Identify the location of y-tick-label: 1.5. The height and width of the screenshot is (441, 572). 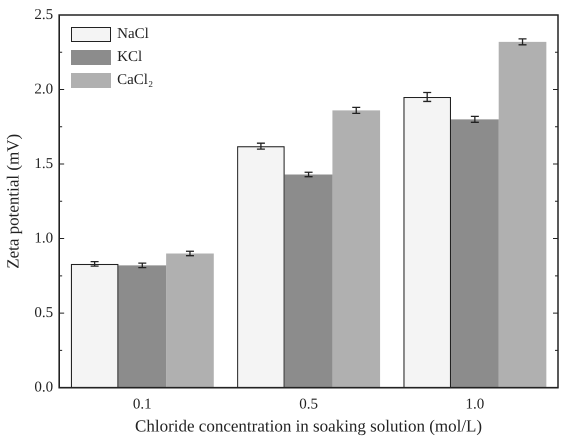
(44, 164).